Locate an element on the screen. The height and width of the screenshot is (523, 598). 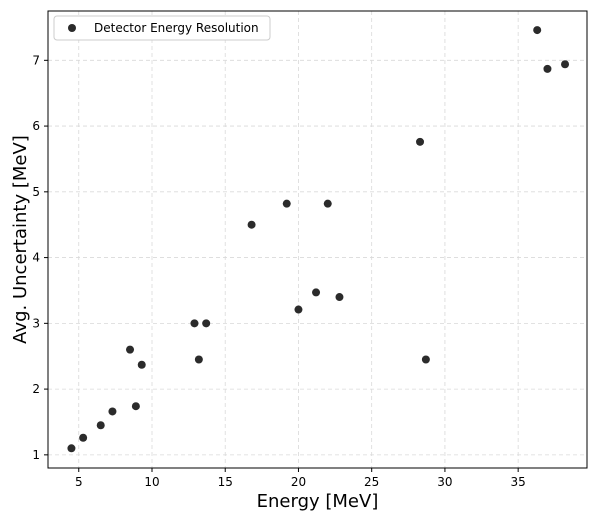
x-tick-label: 30 is located at coordinates (444, 482).